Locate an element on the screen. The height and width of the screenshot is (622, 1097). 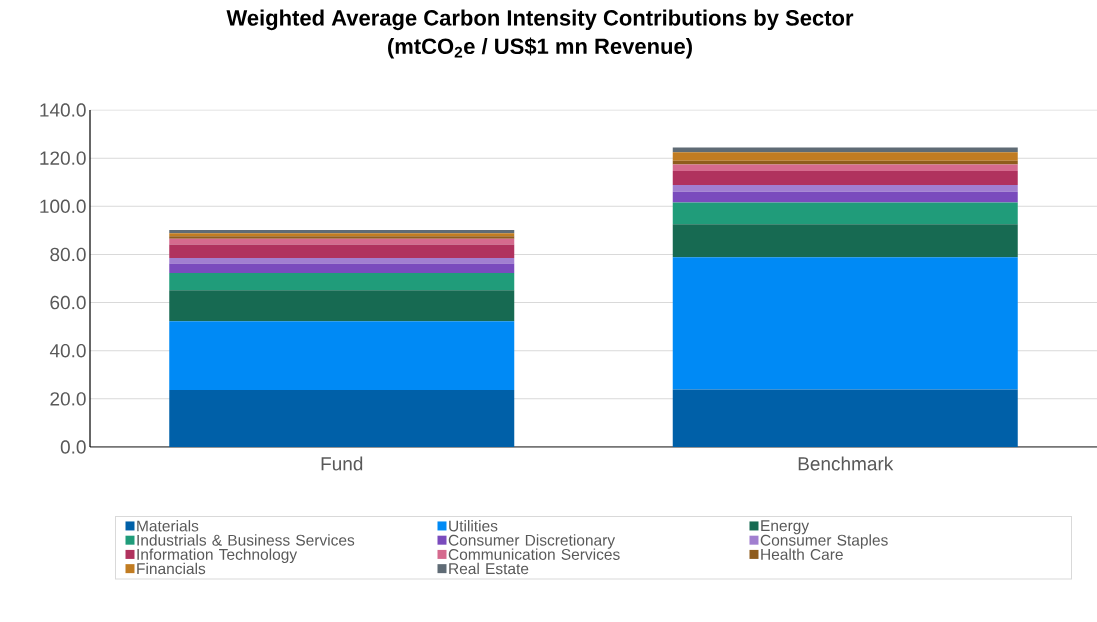
y-tick-label: 0.0 is located at coordinates (73, 447).